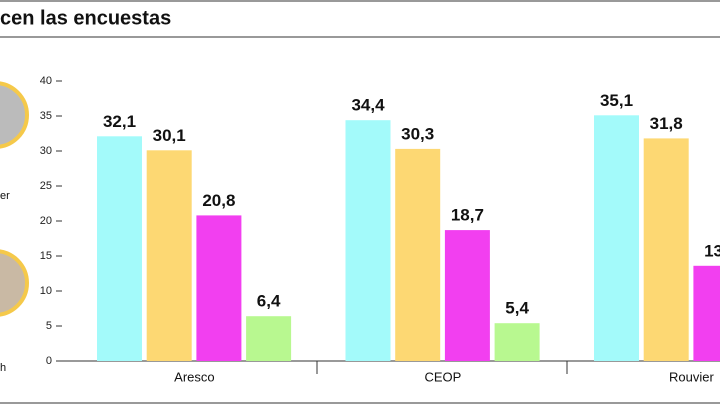 The image size is (720, 405). I want to click on value-label: 6,4, so click(269, 301).